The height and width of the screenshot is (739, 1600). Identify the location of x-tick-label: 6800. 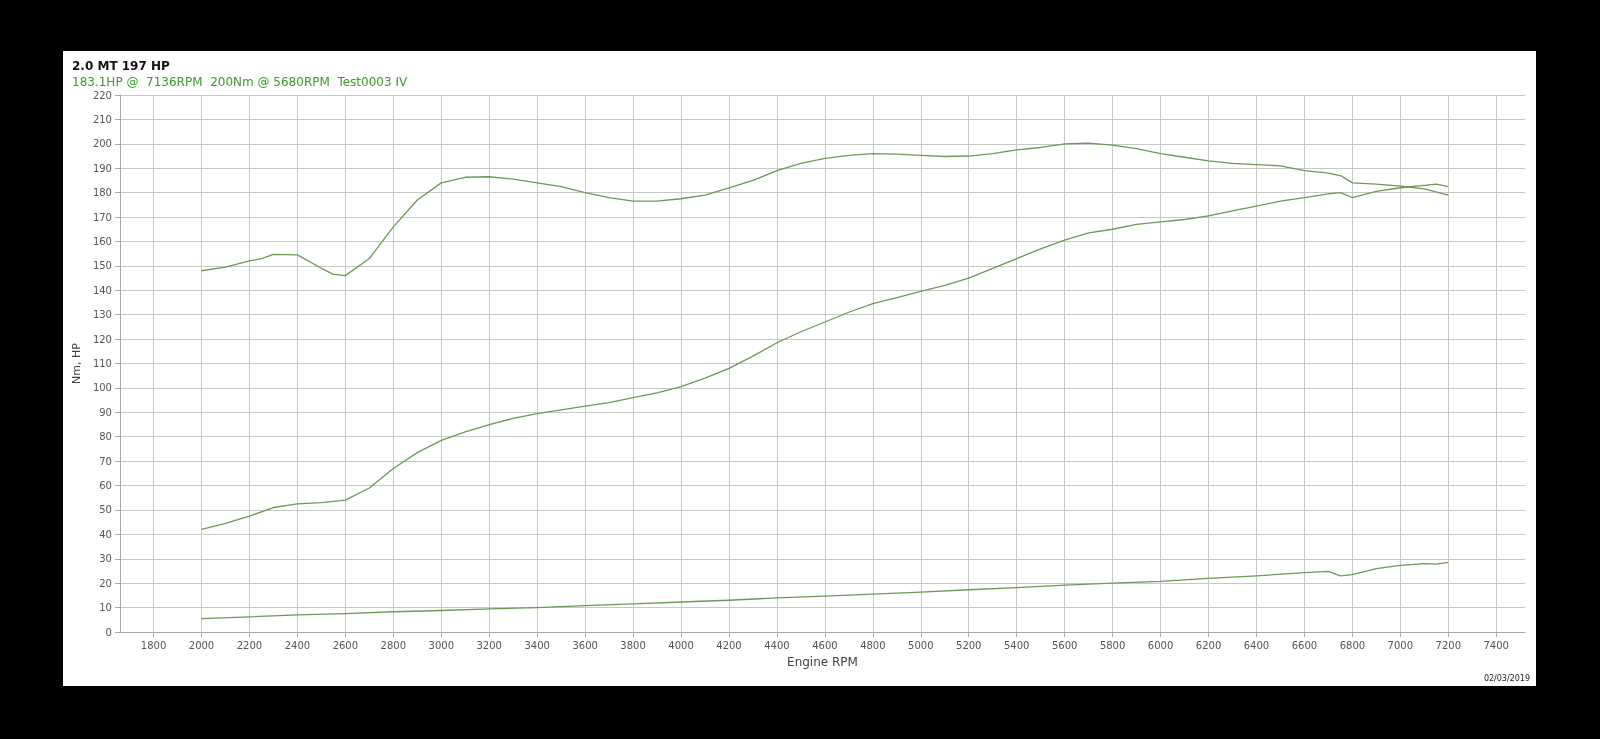
(1352, 645).